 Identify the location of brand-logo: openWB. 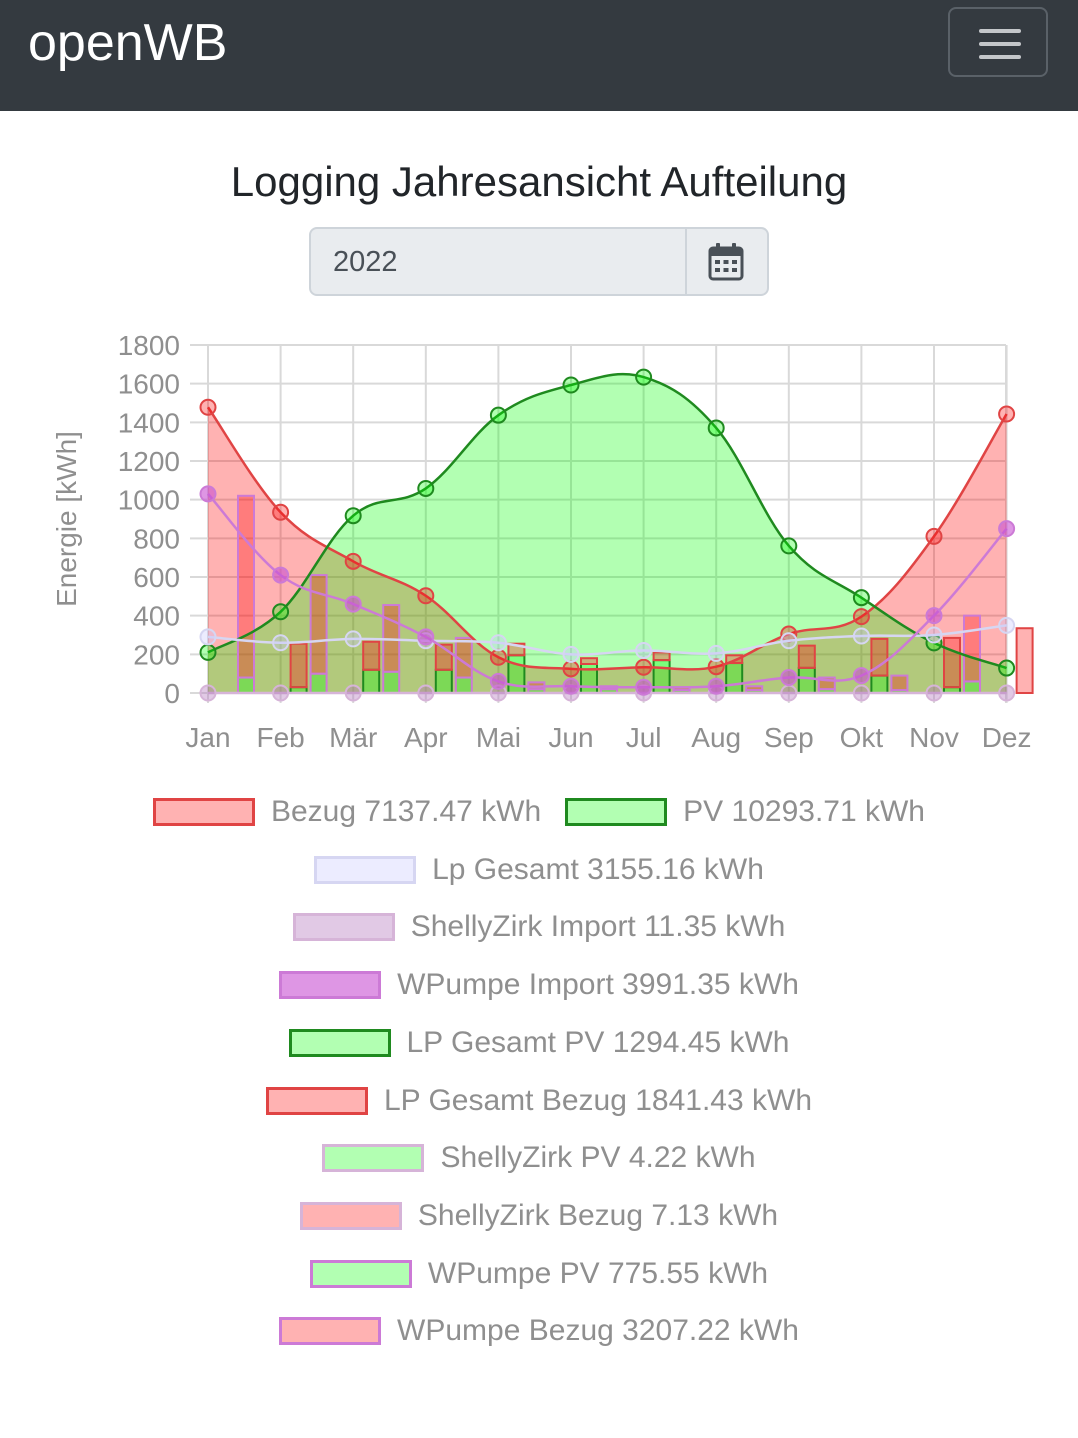
(128, 43).